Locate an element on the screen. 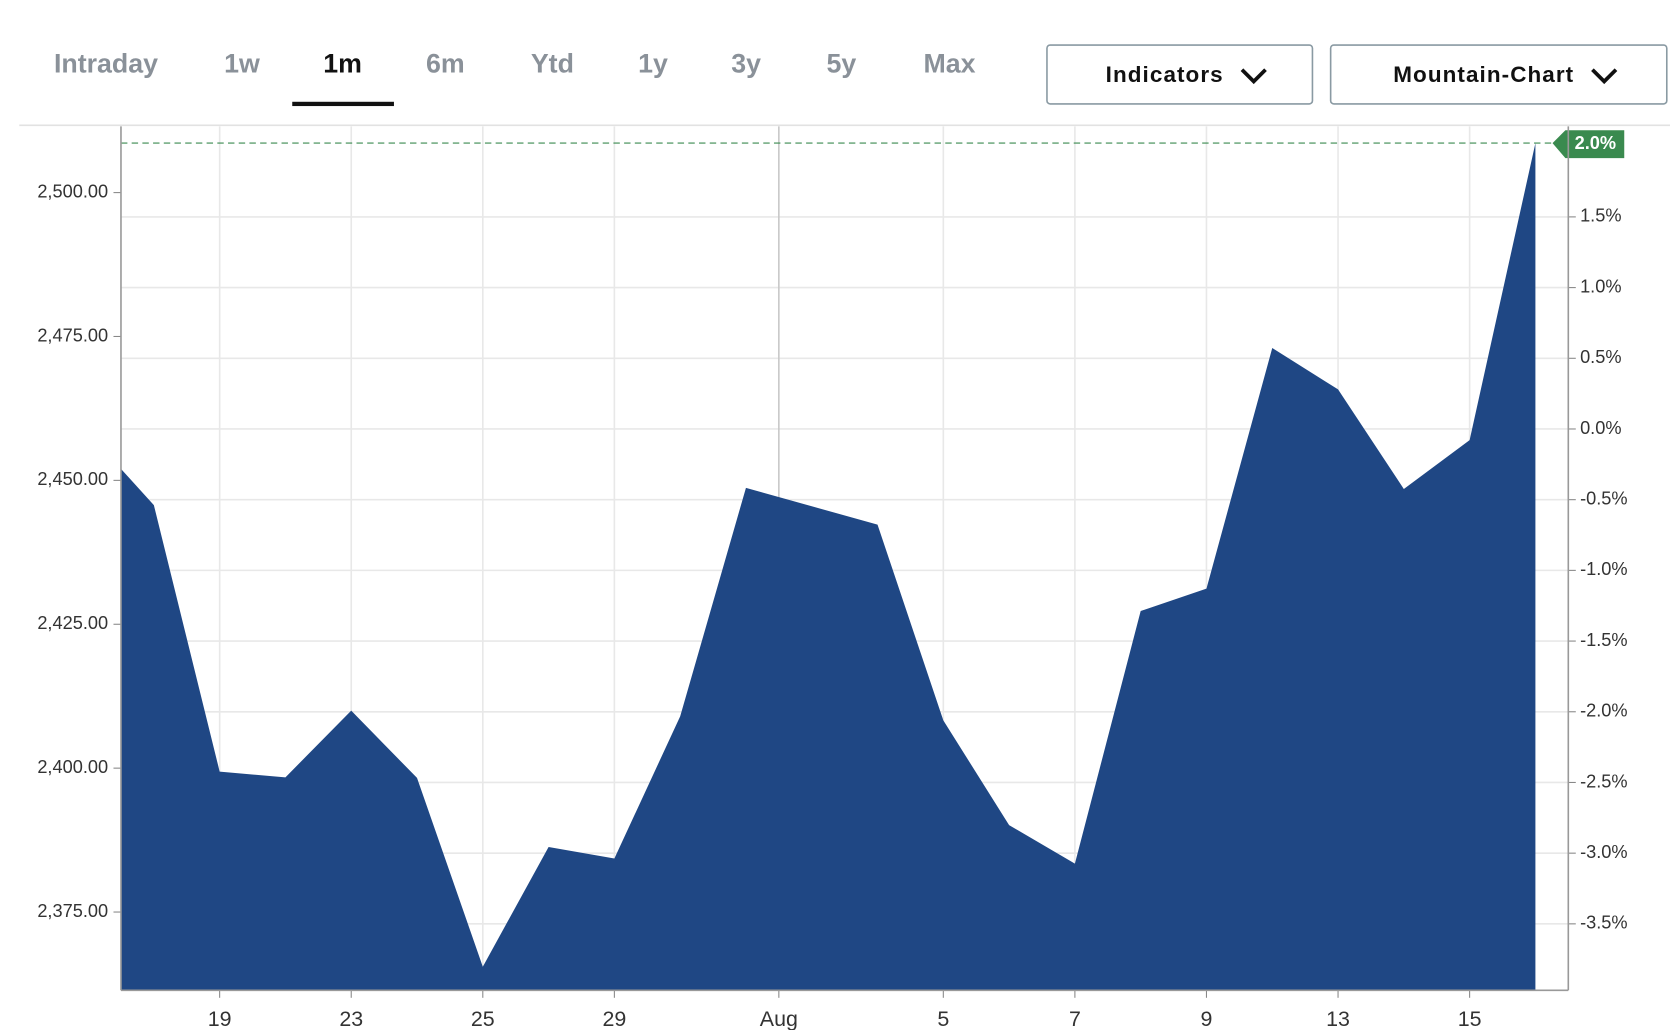 Image resolution: width=1670 pixels, height=1030 pixels. dropdown-label: Indicators is located at coordinates (1165, 74).